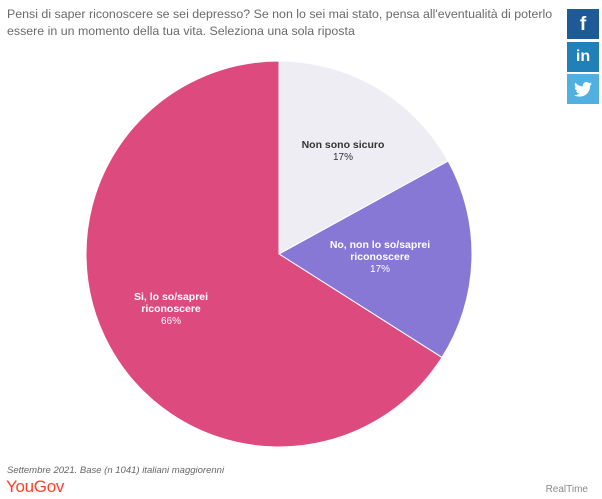 This screenshot has height=499, width=602. I want to click on slice-value-label: 66%, so click(171, 321).